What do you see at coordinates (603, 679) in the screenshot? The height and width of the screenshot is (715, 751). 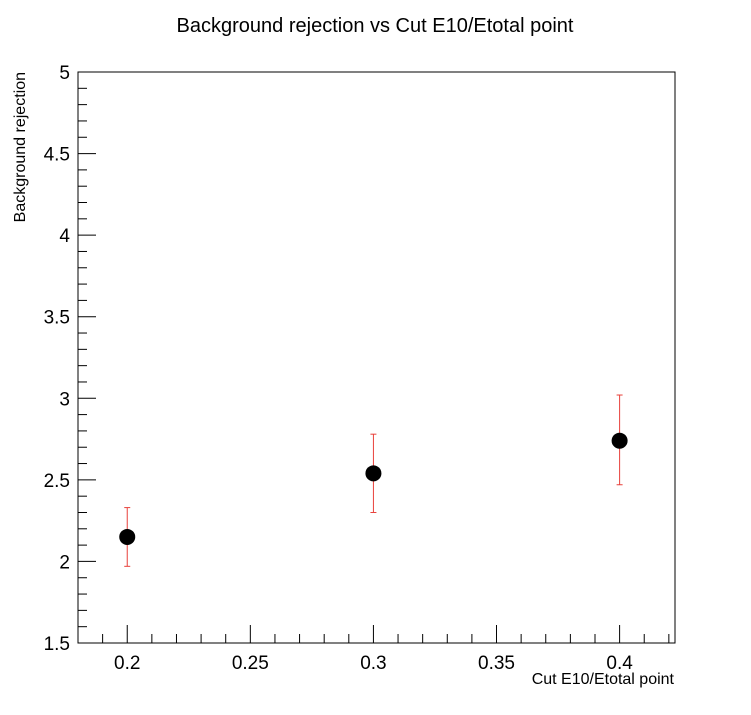 I see `x-axis-label: Cut E10/Etotal point` at bounding box center [603, 679].